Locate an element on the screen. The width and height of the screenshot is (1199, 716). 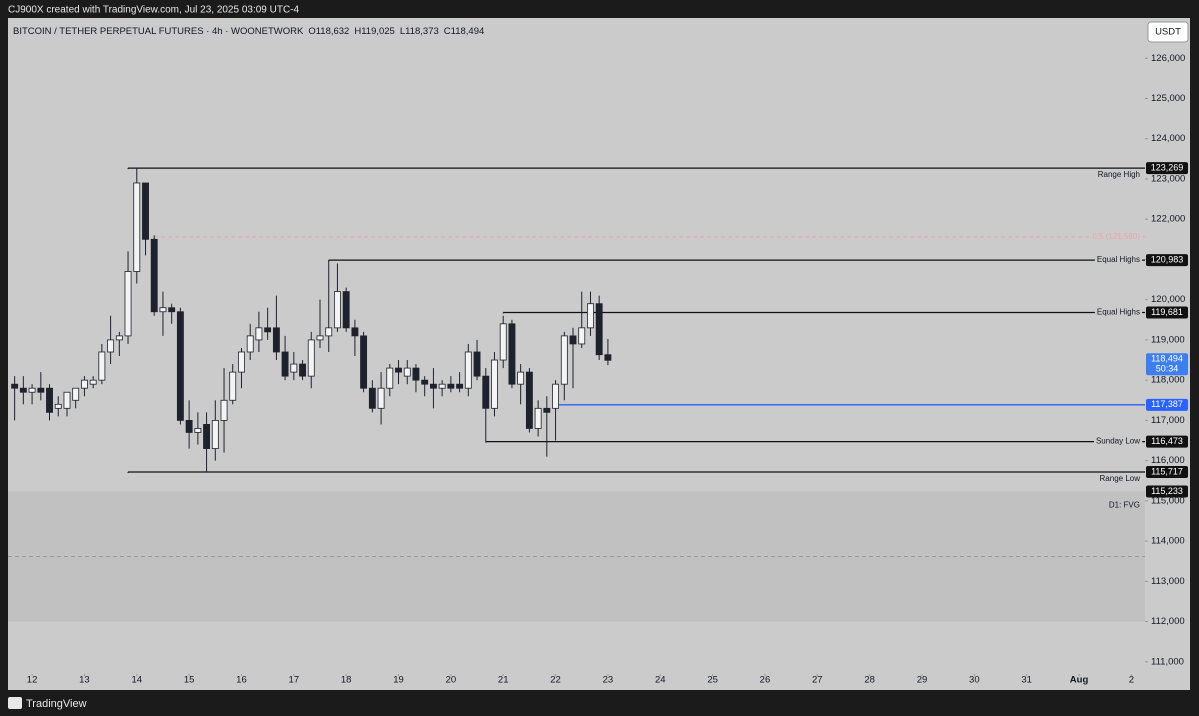
ohlc-open: O118,632 is located at coordinates (328, 31).